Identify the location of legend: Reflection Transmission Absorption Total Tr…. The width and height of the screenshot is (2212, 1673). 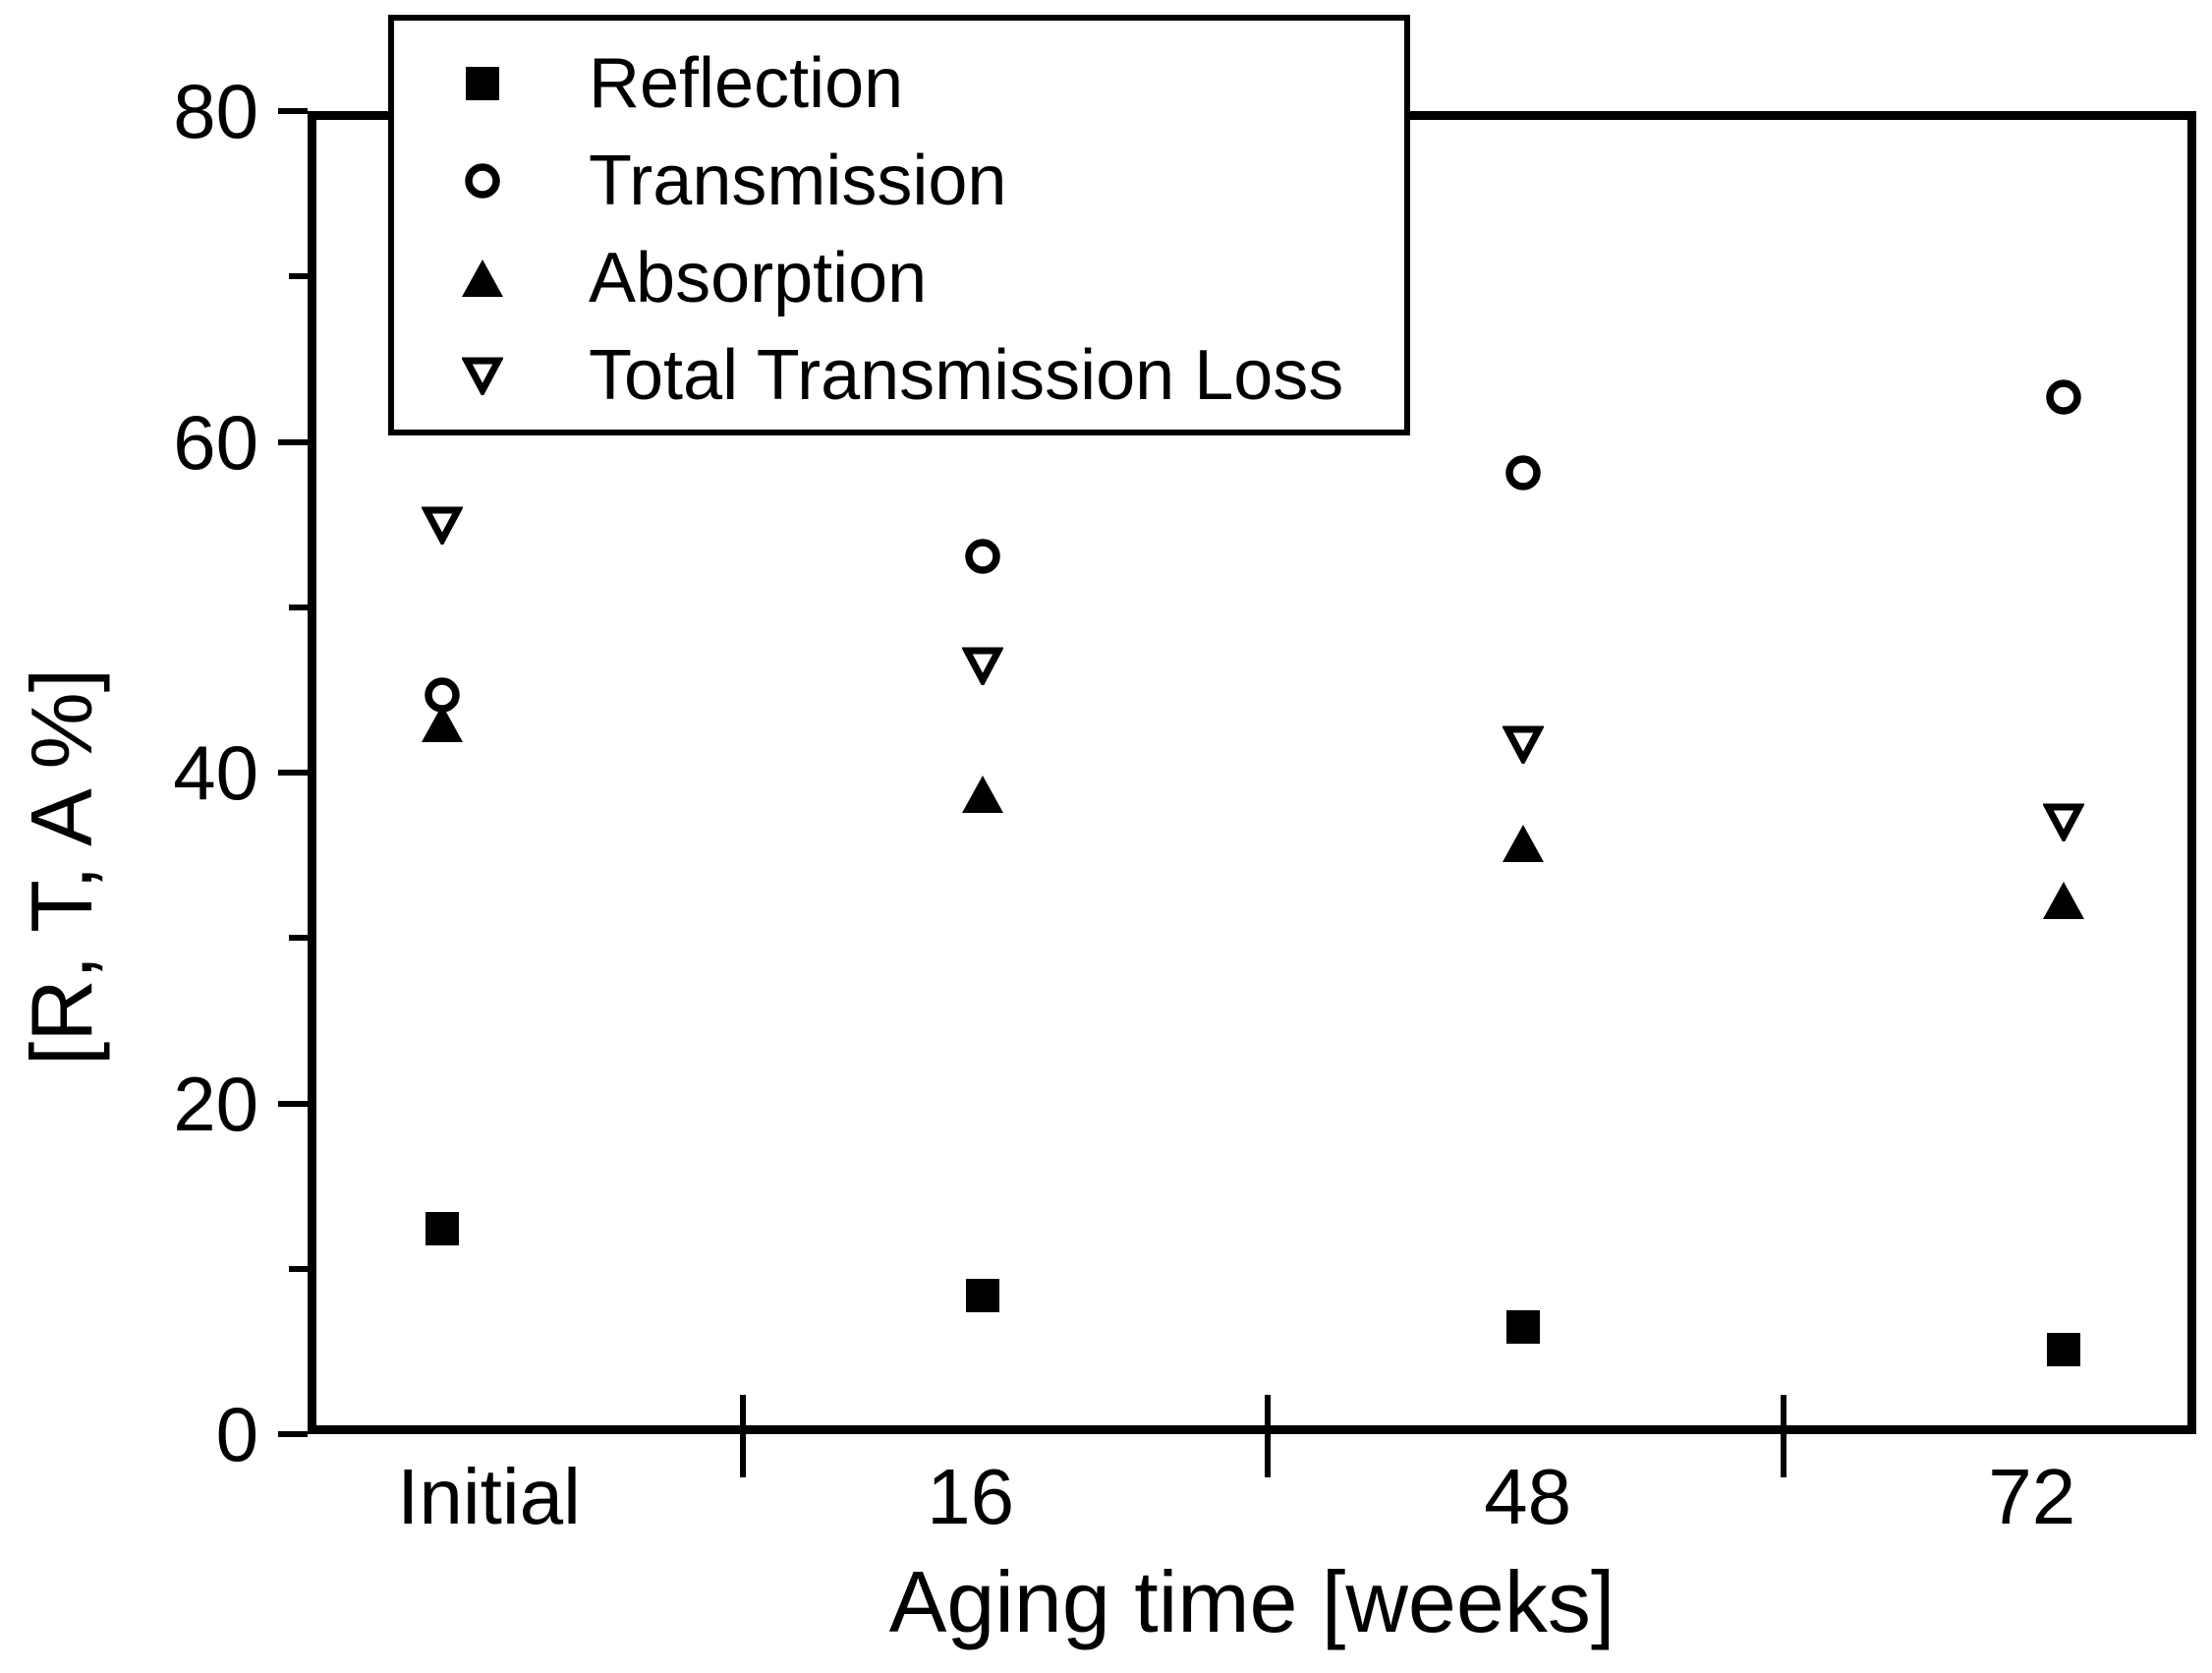
(899, 225).